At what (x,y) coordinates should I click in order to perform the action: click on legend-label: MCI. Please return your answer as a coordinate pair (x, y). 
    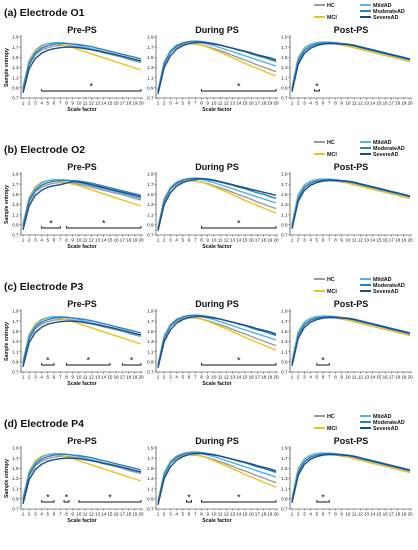
    Looking at the image, I should click on (332, 429).